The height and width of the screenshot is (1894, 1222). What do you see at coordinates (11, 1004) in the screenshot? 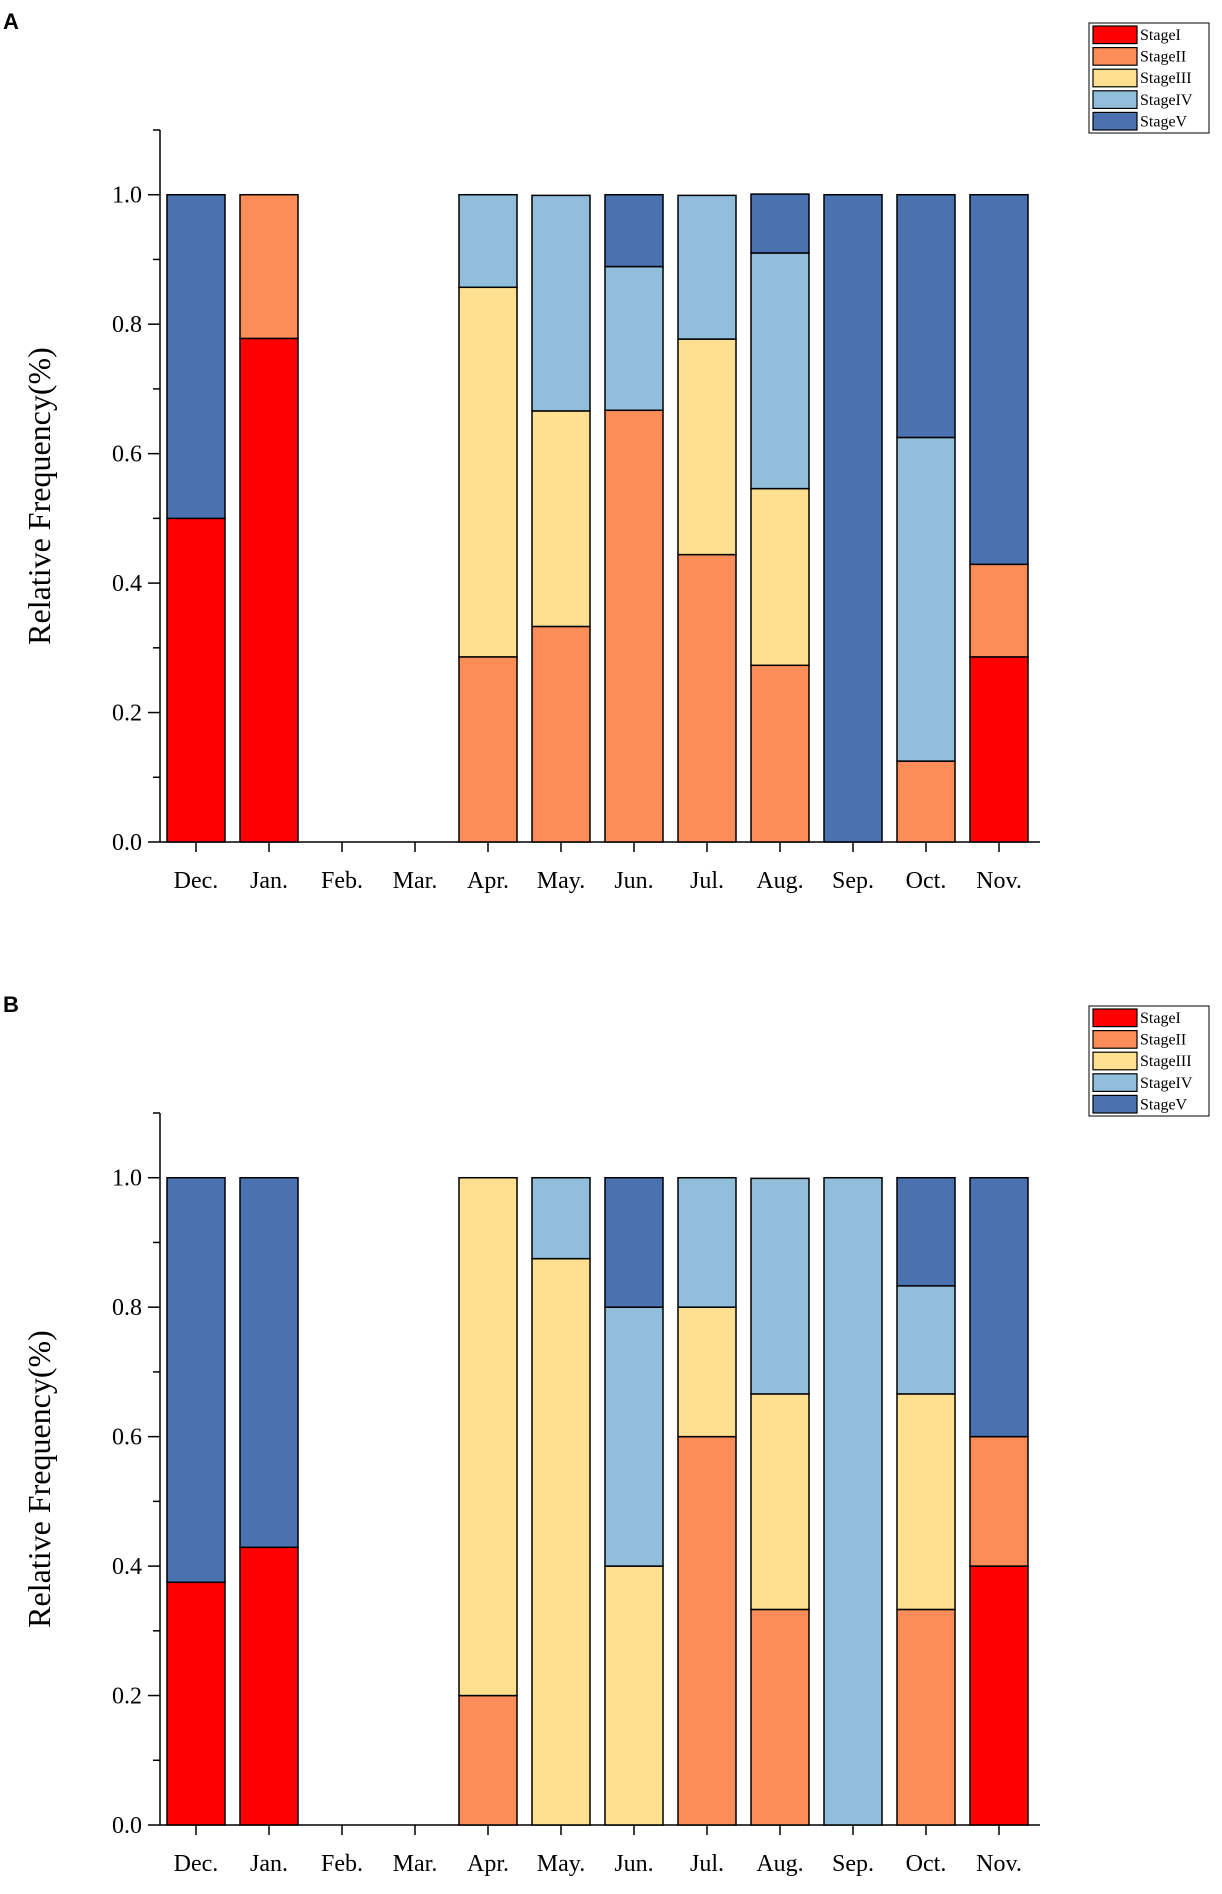
I see `panel-label: B` at bounding box center [11, 1004].